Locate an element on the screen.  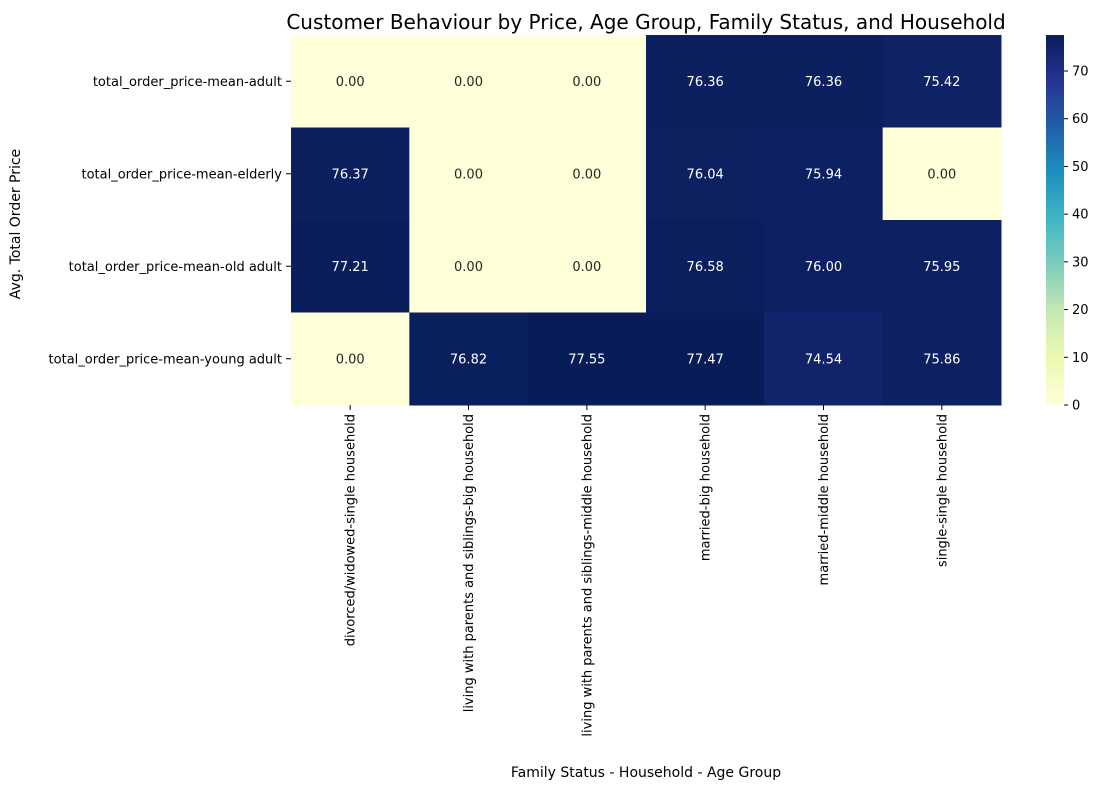
y-axis-label: Avg. Total Order Price is located at coordinates (16, 224).